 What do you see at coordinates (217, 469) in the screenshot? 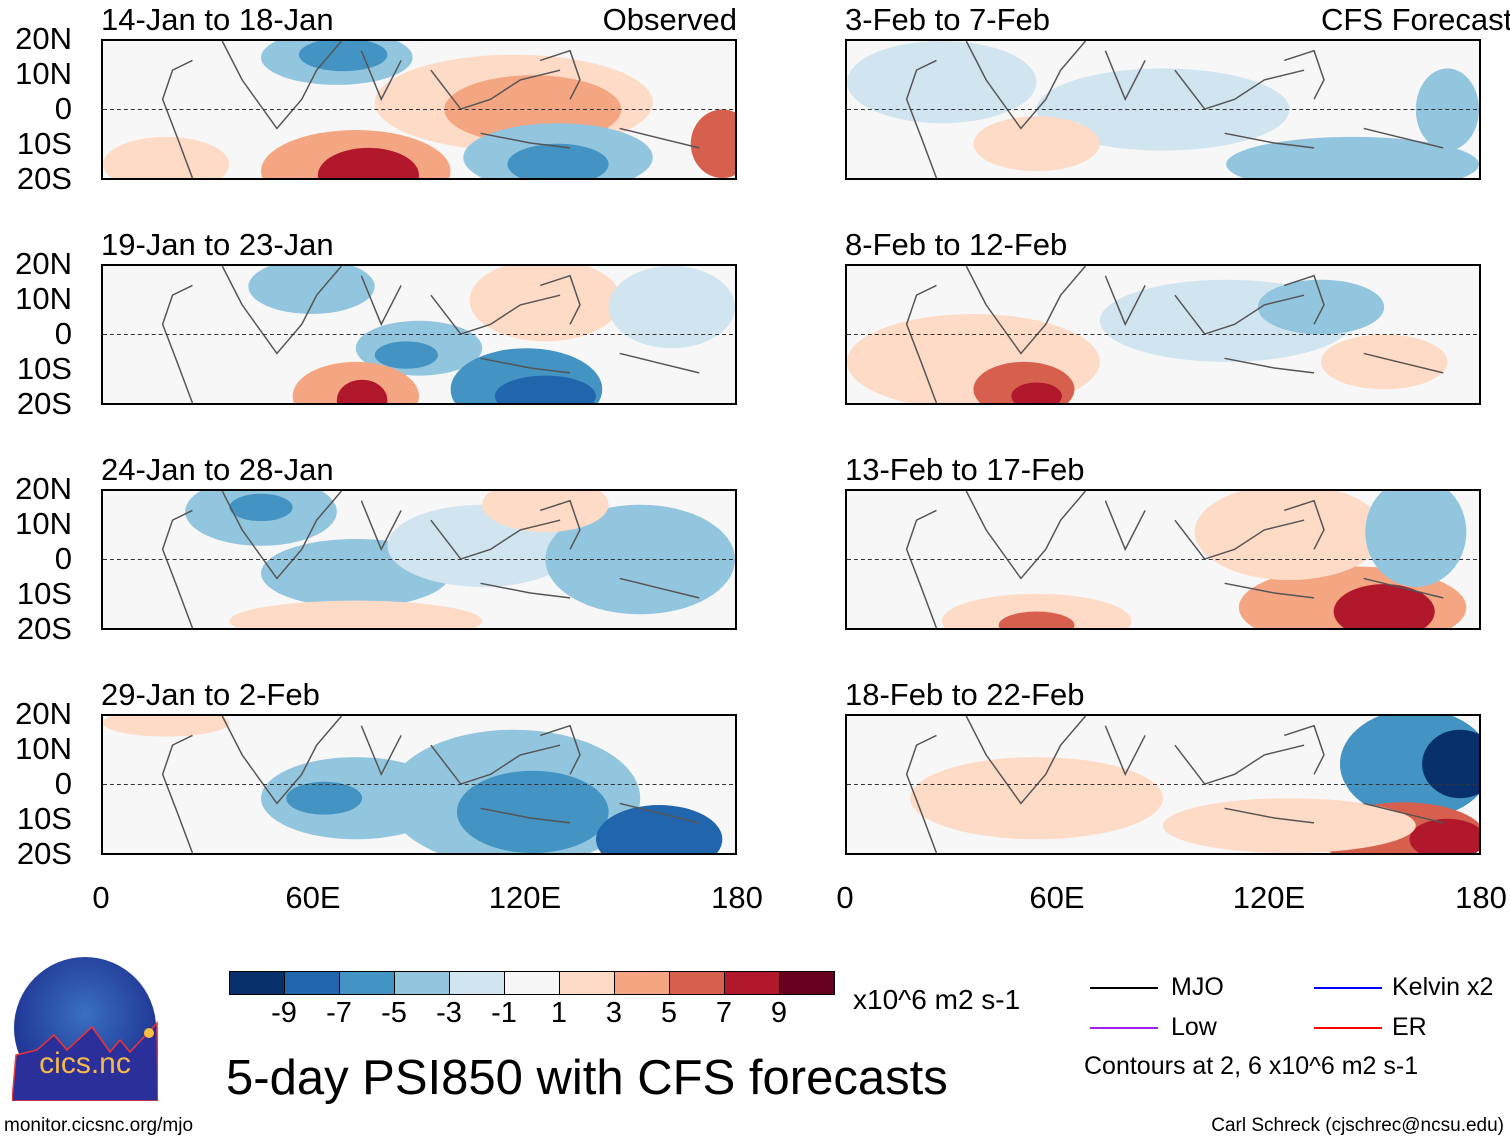
I see `panel-title: 24-Jan to 28-Jan` at bounding box center [217, 469].